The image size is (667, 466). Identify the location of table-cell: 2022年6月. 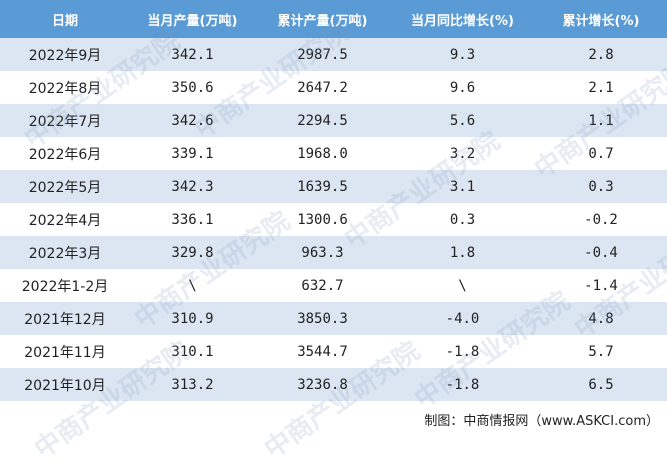
(65, 154).